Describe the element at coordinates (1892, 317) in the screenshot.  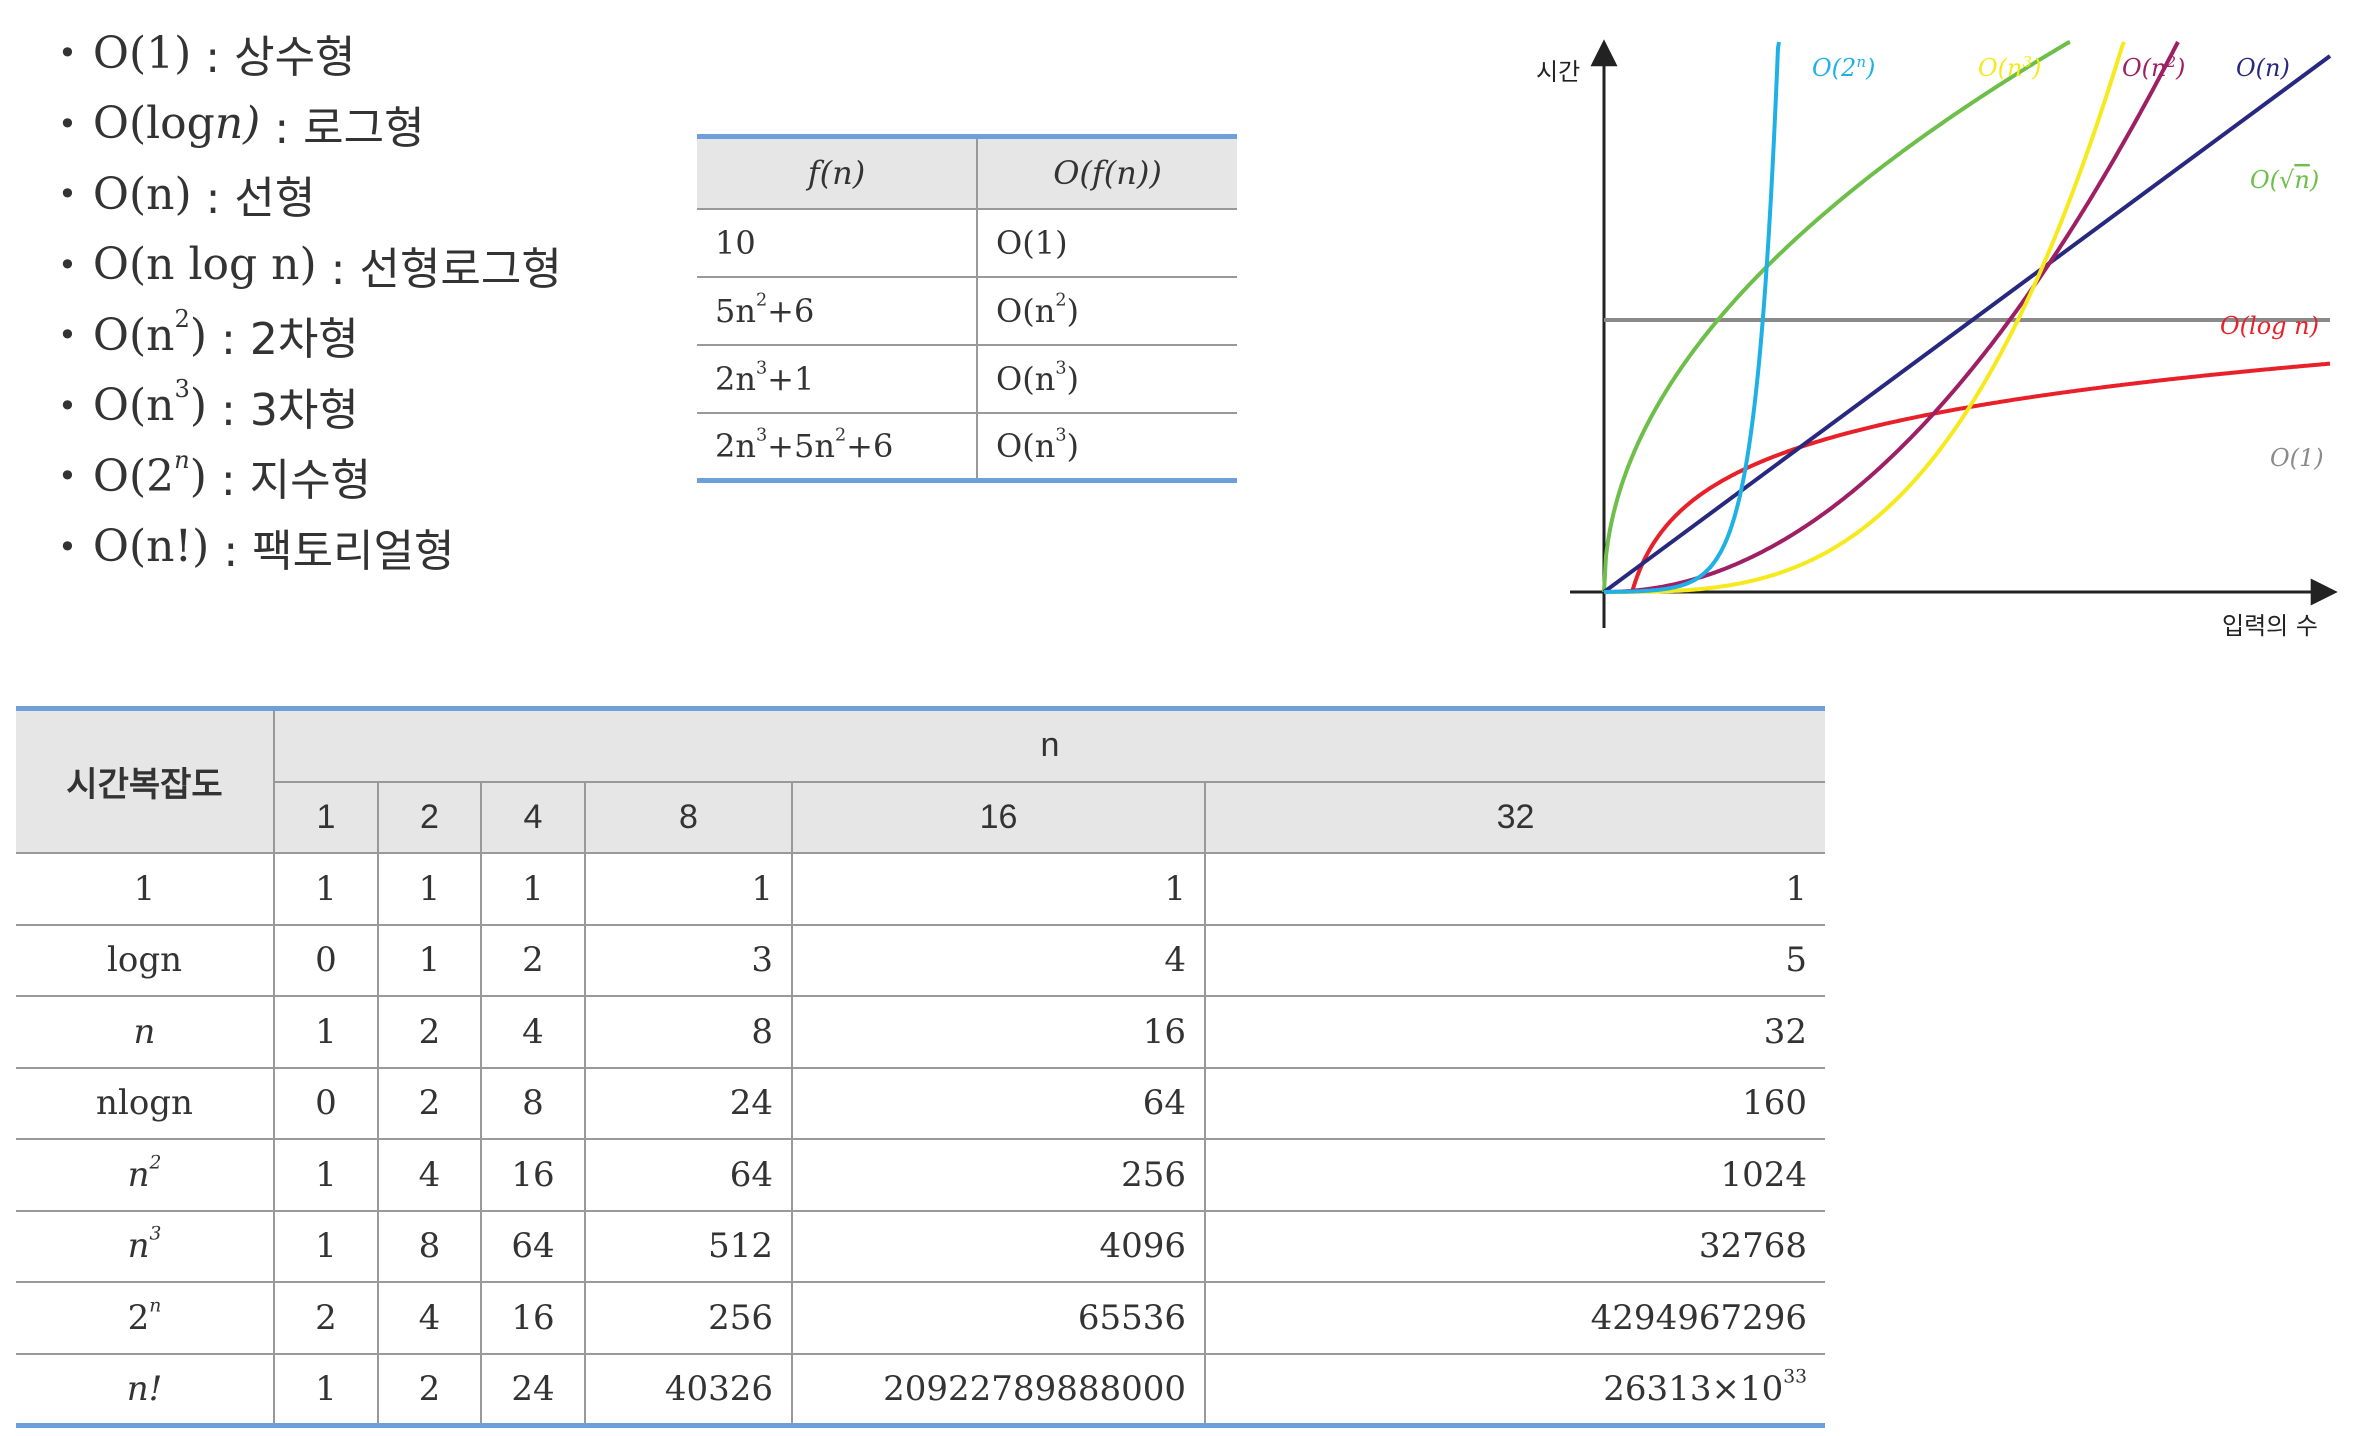
I see `curve-n2` at that location.